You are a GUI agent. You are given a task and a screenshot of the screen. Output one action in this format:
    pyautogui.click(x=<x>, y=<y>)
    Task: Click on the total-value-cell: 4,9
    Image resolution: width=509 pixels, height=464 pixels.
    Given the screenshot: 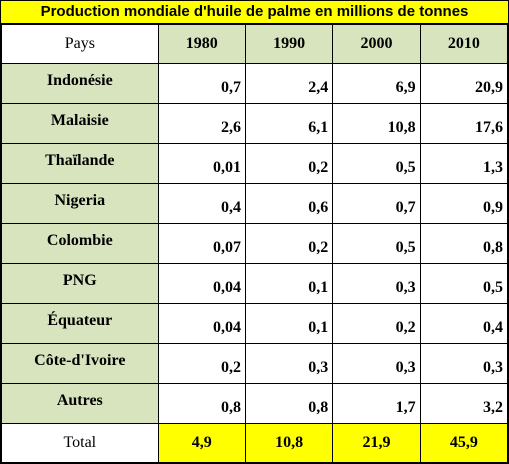 What is the action you would take?
    pyautogui.click(x=201, y=443)
    